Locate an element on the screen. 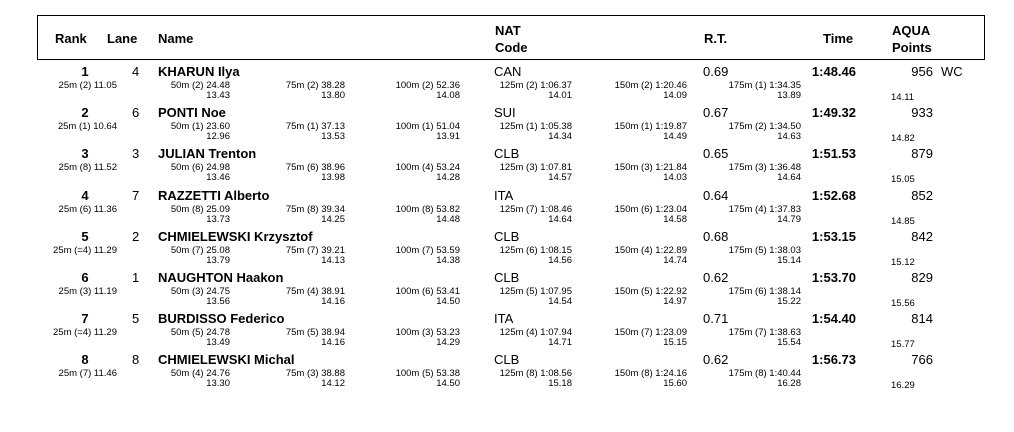  lane-cell: 1 is located at coordinates (136, 277).